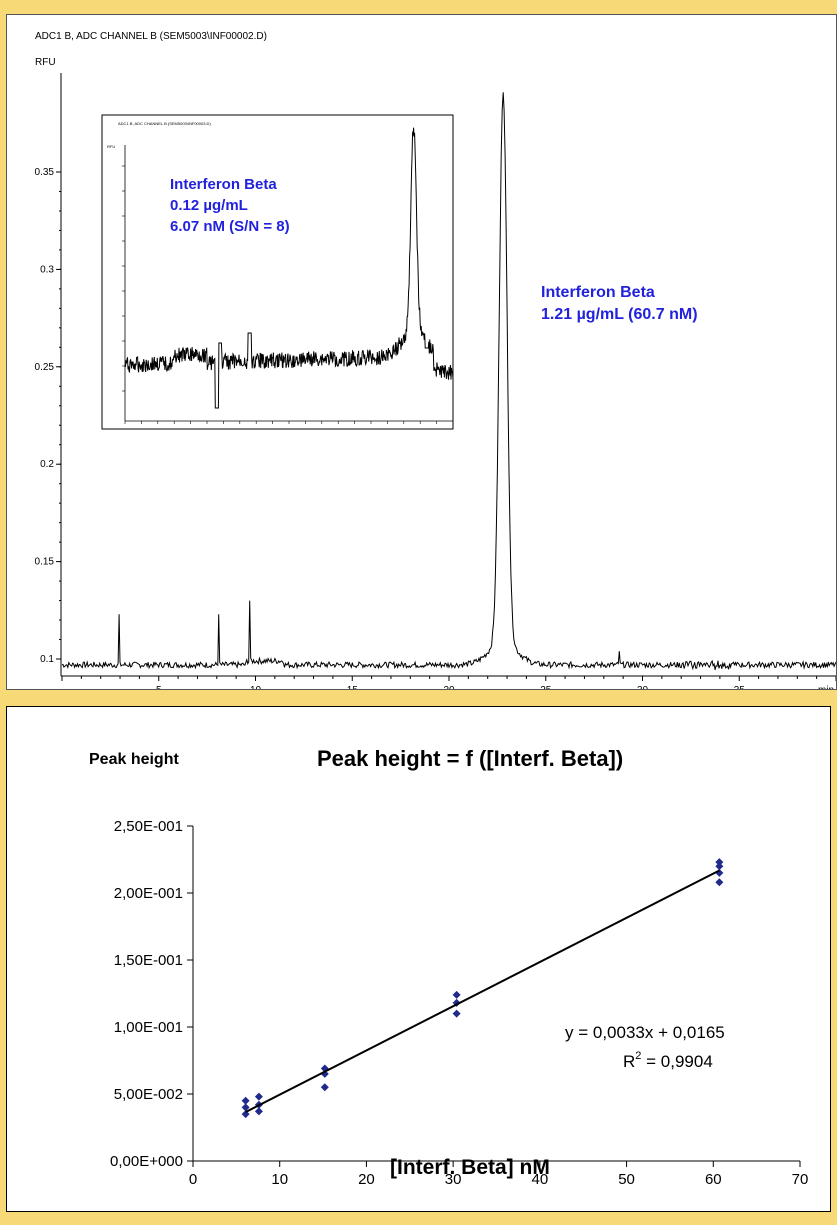 This screenshot has width=837, height=1225. Describe the element at coordinates (148, 826) in the screenshot. I see `cal-y-tick-label: 2,50E-001` at that location.